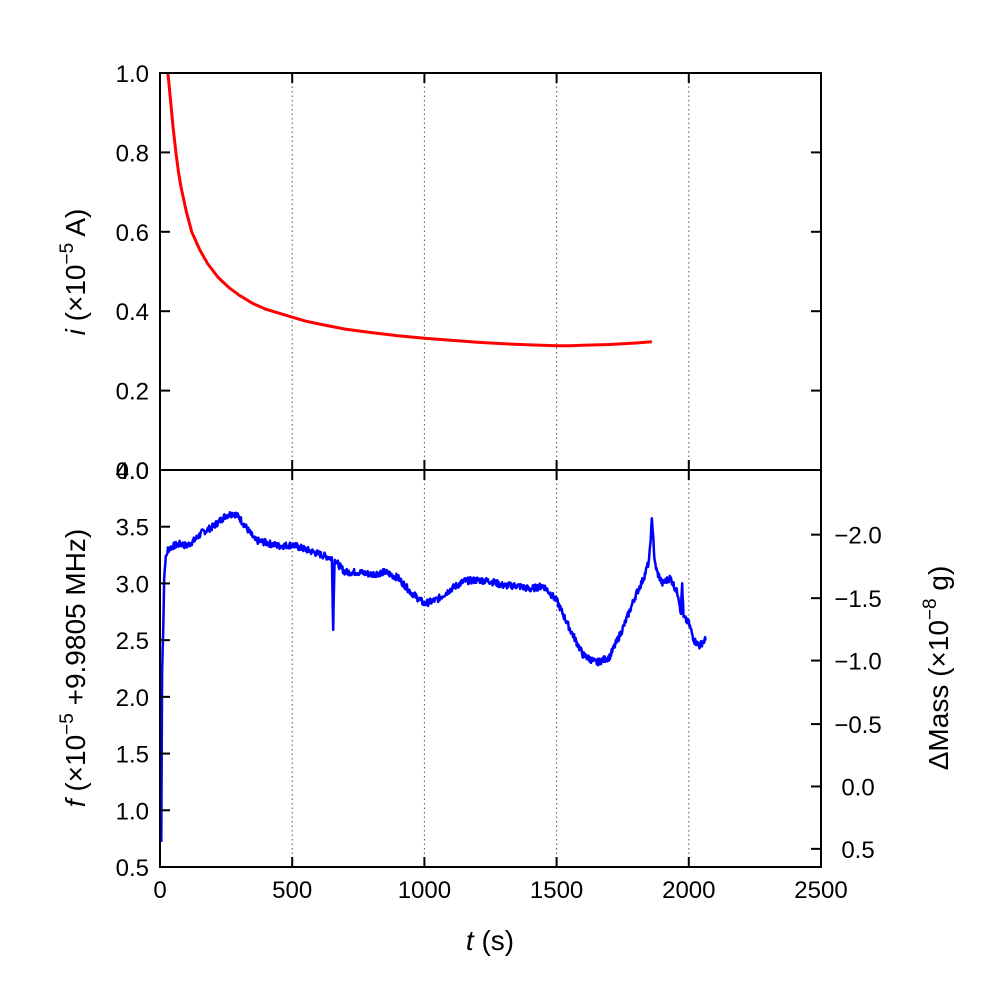  What do you see at coordinates (132, 868) in the screenshot?
I see `bottom-ytick-label: 0.5` at bounding box center [132, 868].